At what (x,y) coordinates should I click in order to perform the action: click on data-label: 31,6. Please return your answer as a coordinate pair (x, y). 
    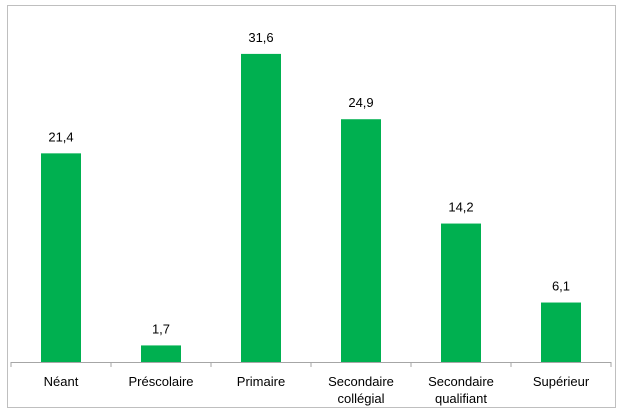
    Looking at the image, I should click on (260, 37).